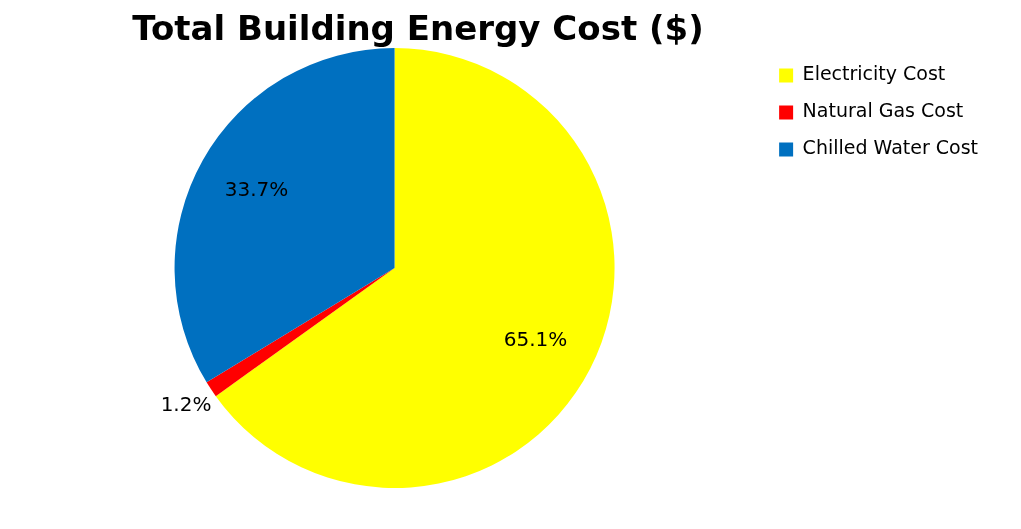  Describe the element at coordinates (186, 404) in the screenshot. I see `data-label: 1.2%` at that location.